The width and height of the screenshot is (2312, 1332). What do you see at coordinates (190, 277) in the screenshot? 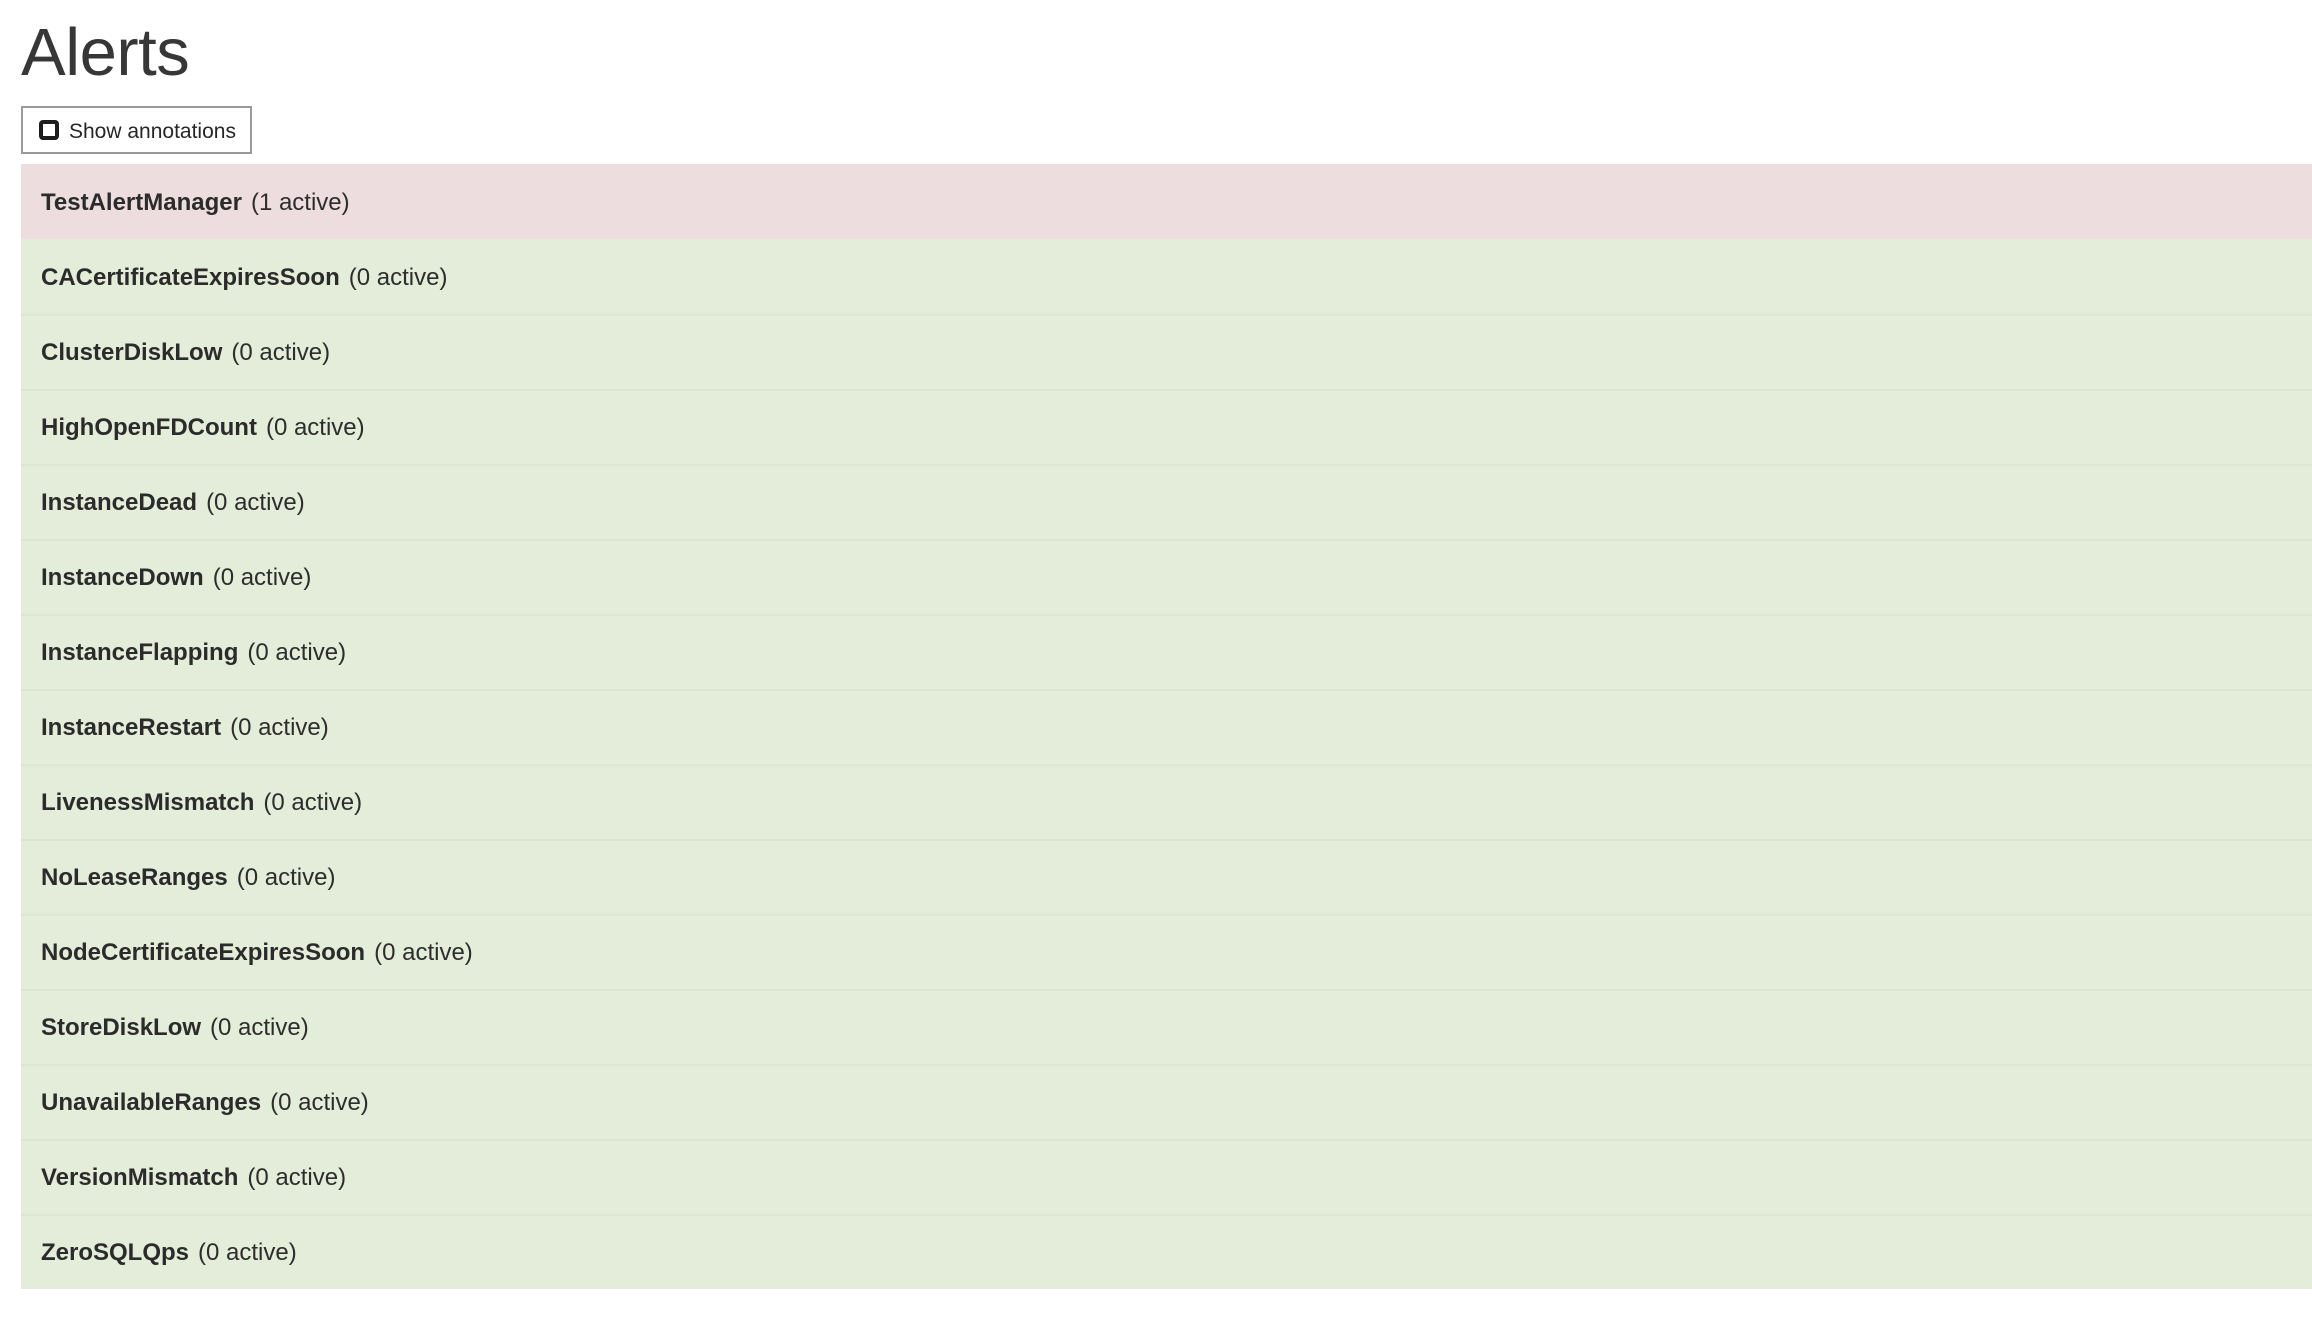
I see `alert-name: CACertificateExpiresSoon` at bounding box center [190, 277].